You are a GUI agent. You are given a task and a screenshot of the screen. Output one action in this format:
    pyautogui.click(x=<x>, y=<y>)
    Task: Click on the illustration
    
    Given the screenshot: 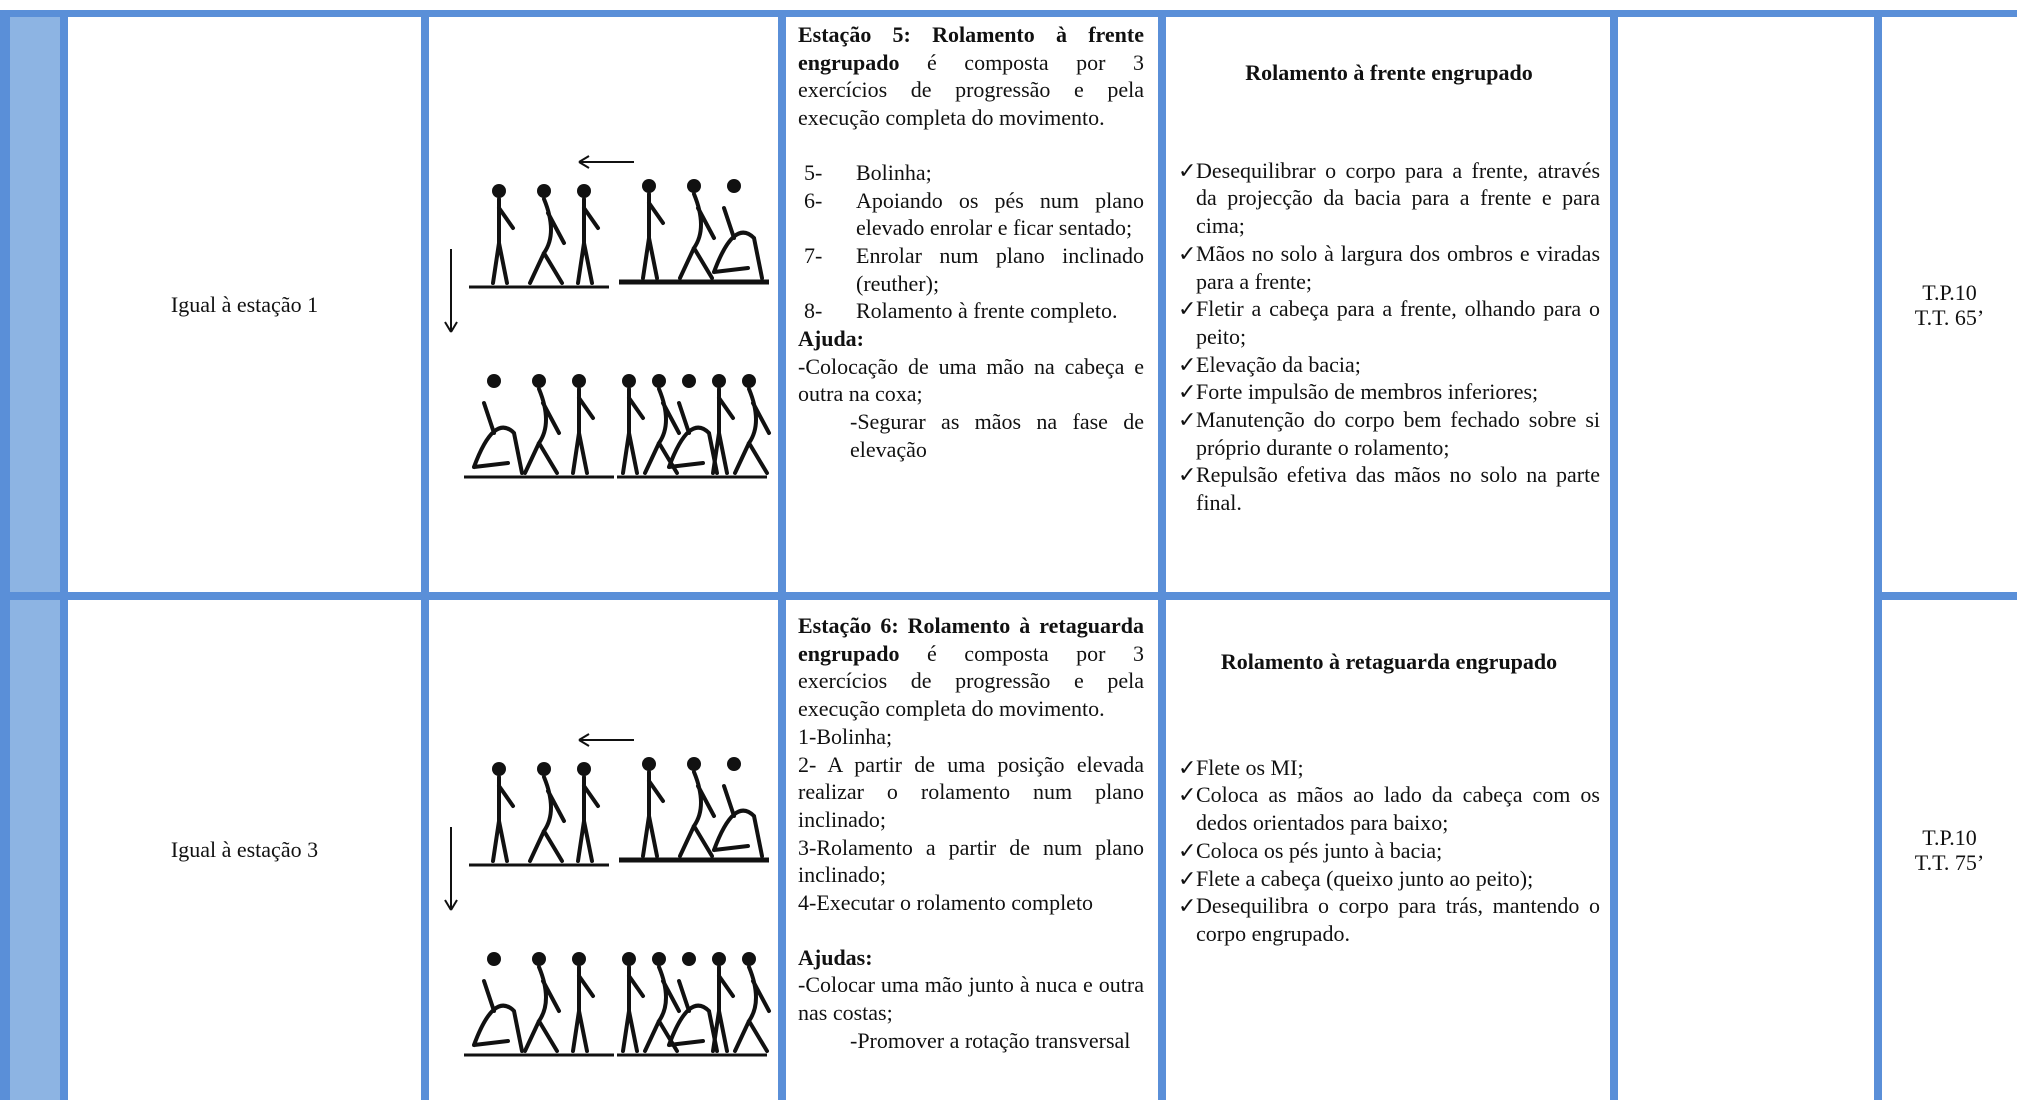 What is the action you would take?
    pyautogui.click(x=607, y=317)
    